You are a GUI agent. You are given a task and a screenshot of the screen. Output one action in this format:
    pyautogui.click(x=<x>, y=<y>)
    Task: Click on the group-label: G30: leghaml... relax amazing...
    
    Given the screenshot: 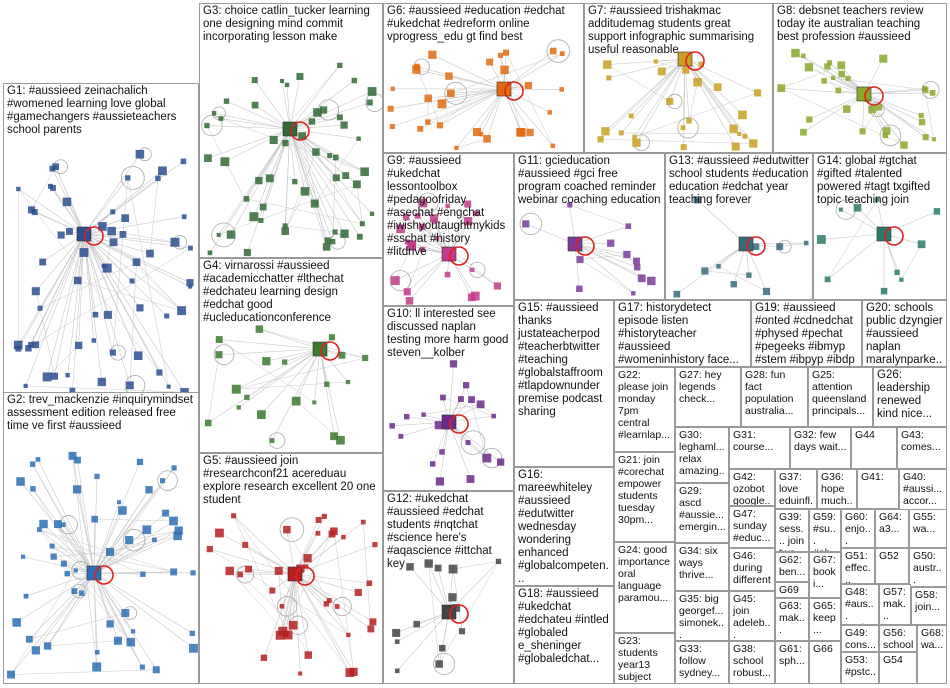 What is the action you would take?
    pyautogui.click(x=703, y=456)
    